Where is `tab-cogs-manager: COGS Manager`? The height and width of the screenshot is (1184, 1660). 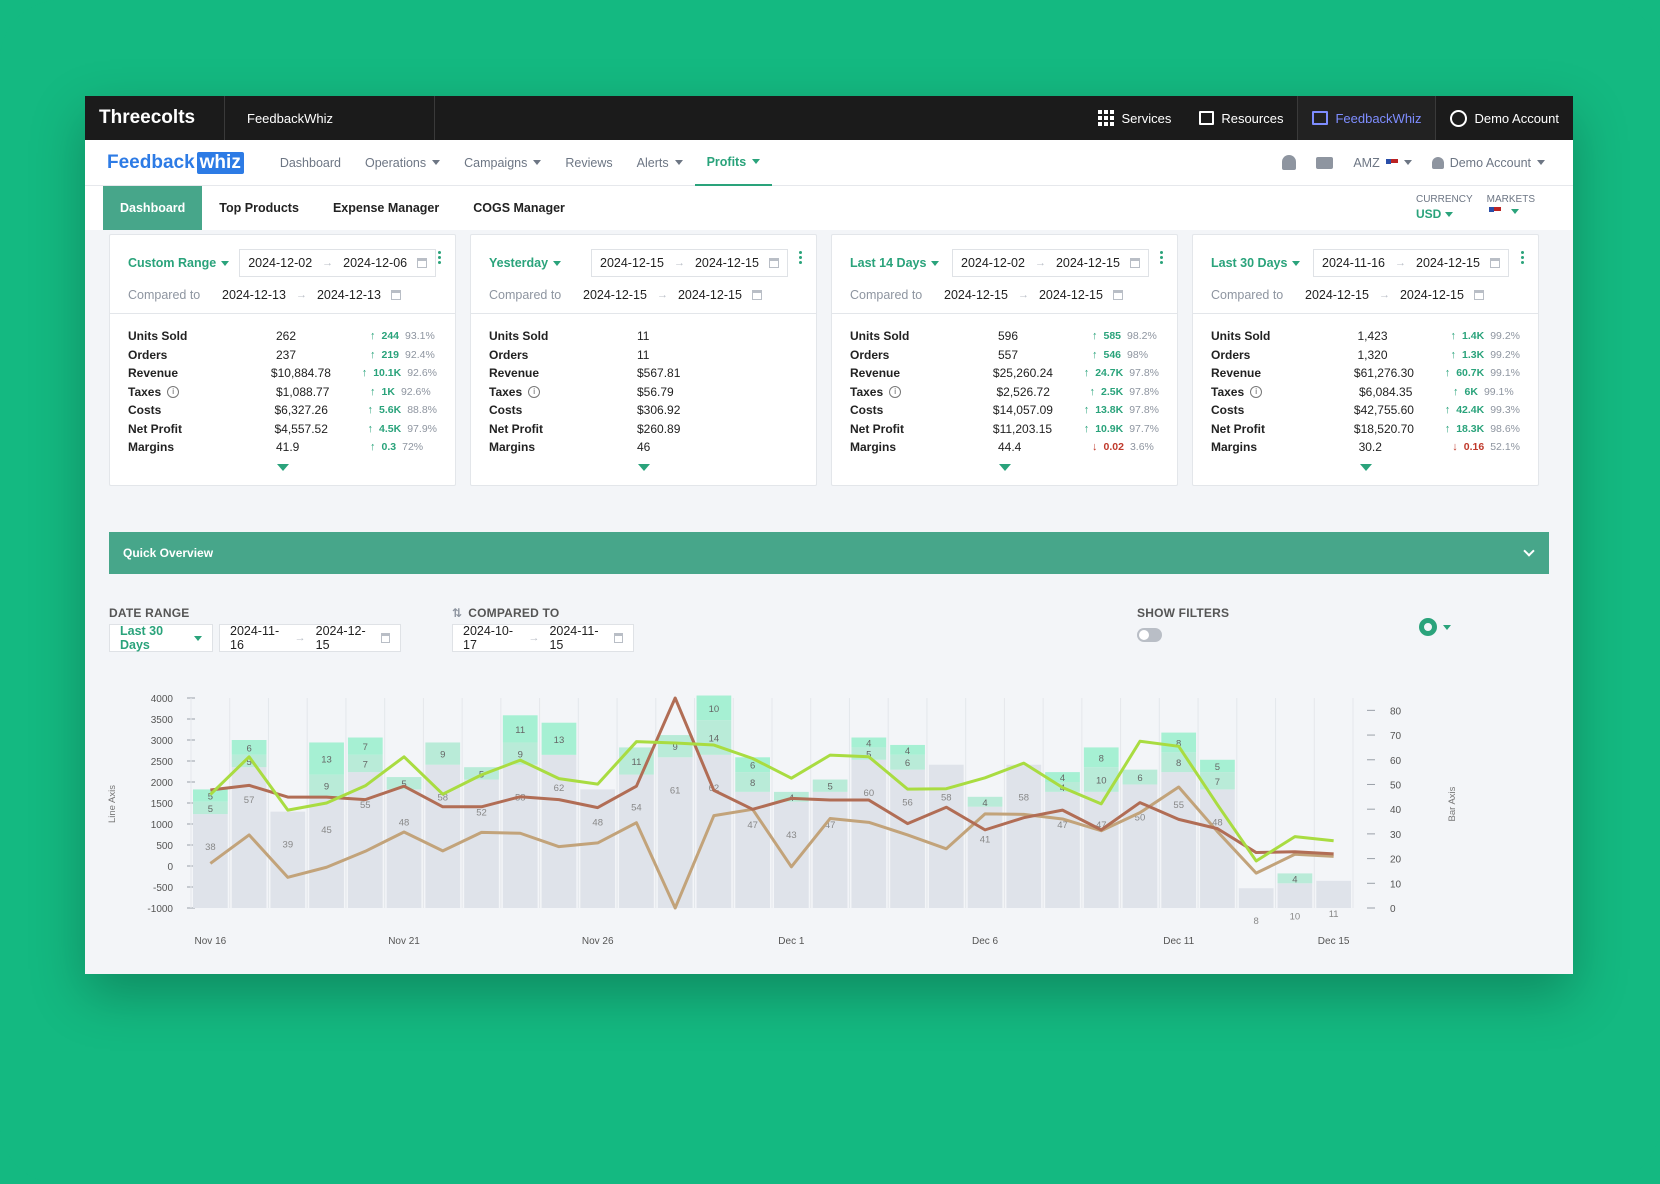
tab-cogs-manager: COGS Manager is located at coordinates (519, 208).